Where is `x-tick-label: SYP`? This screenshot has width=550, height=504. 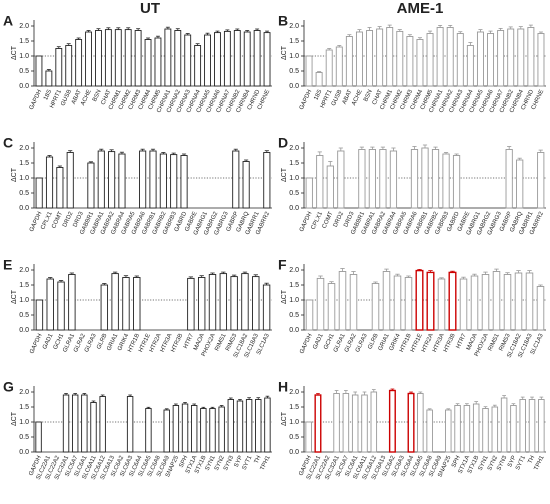 x-tick-label: SYP is located at coordinates (239, 461).